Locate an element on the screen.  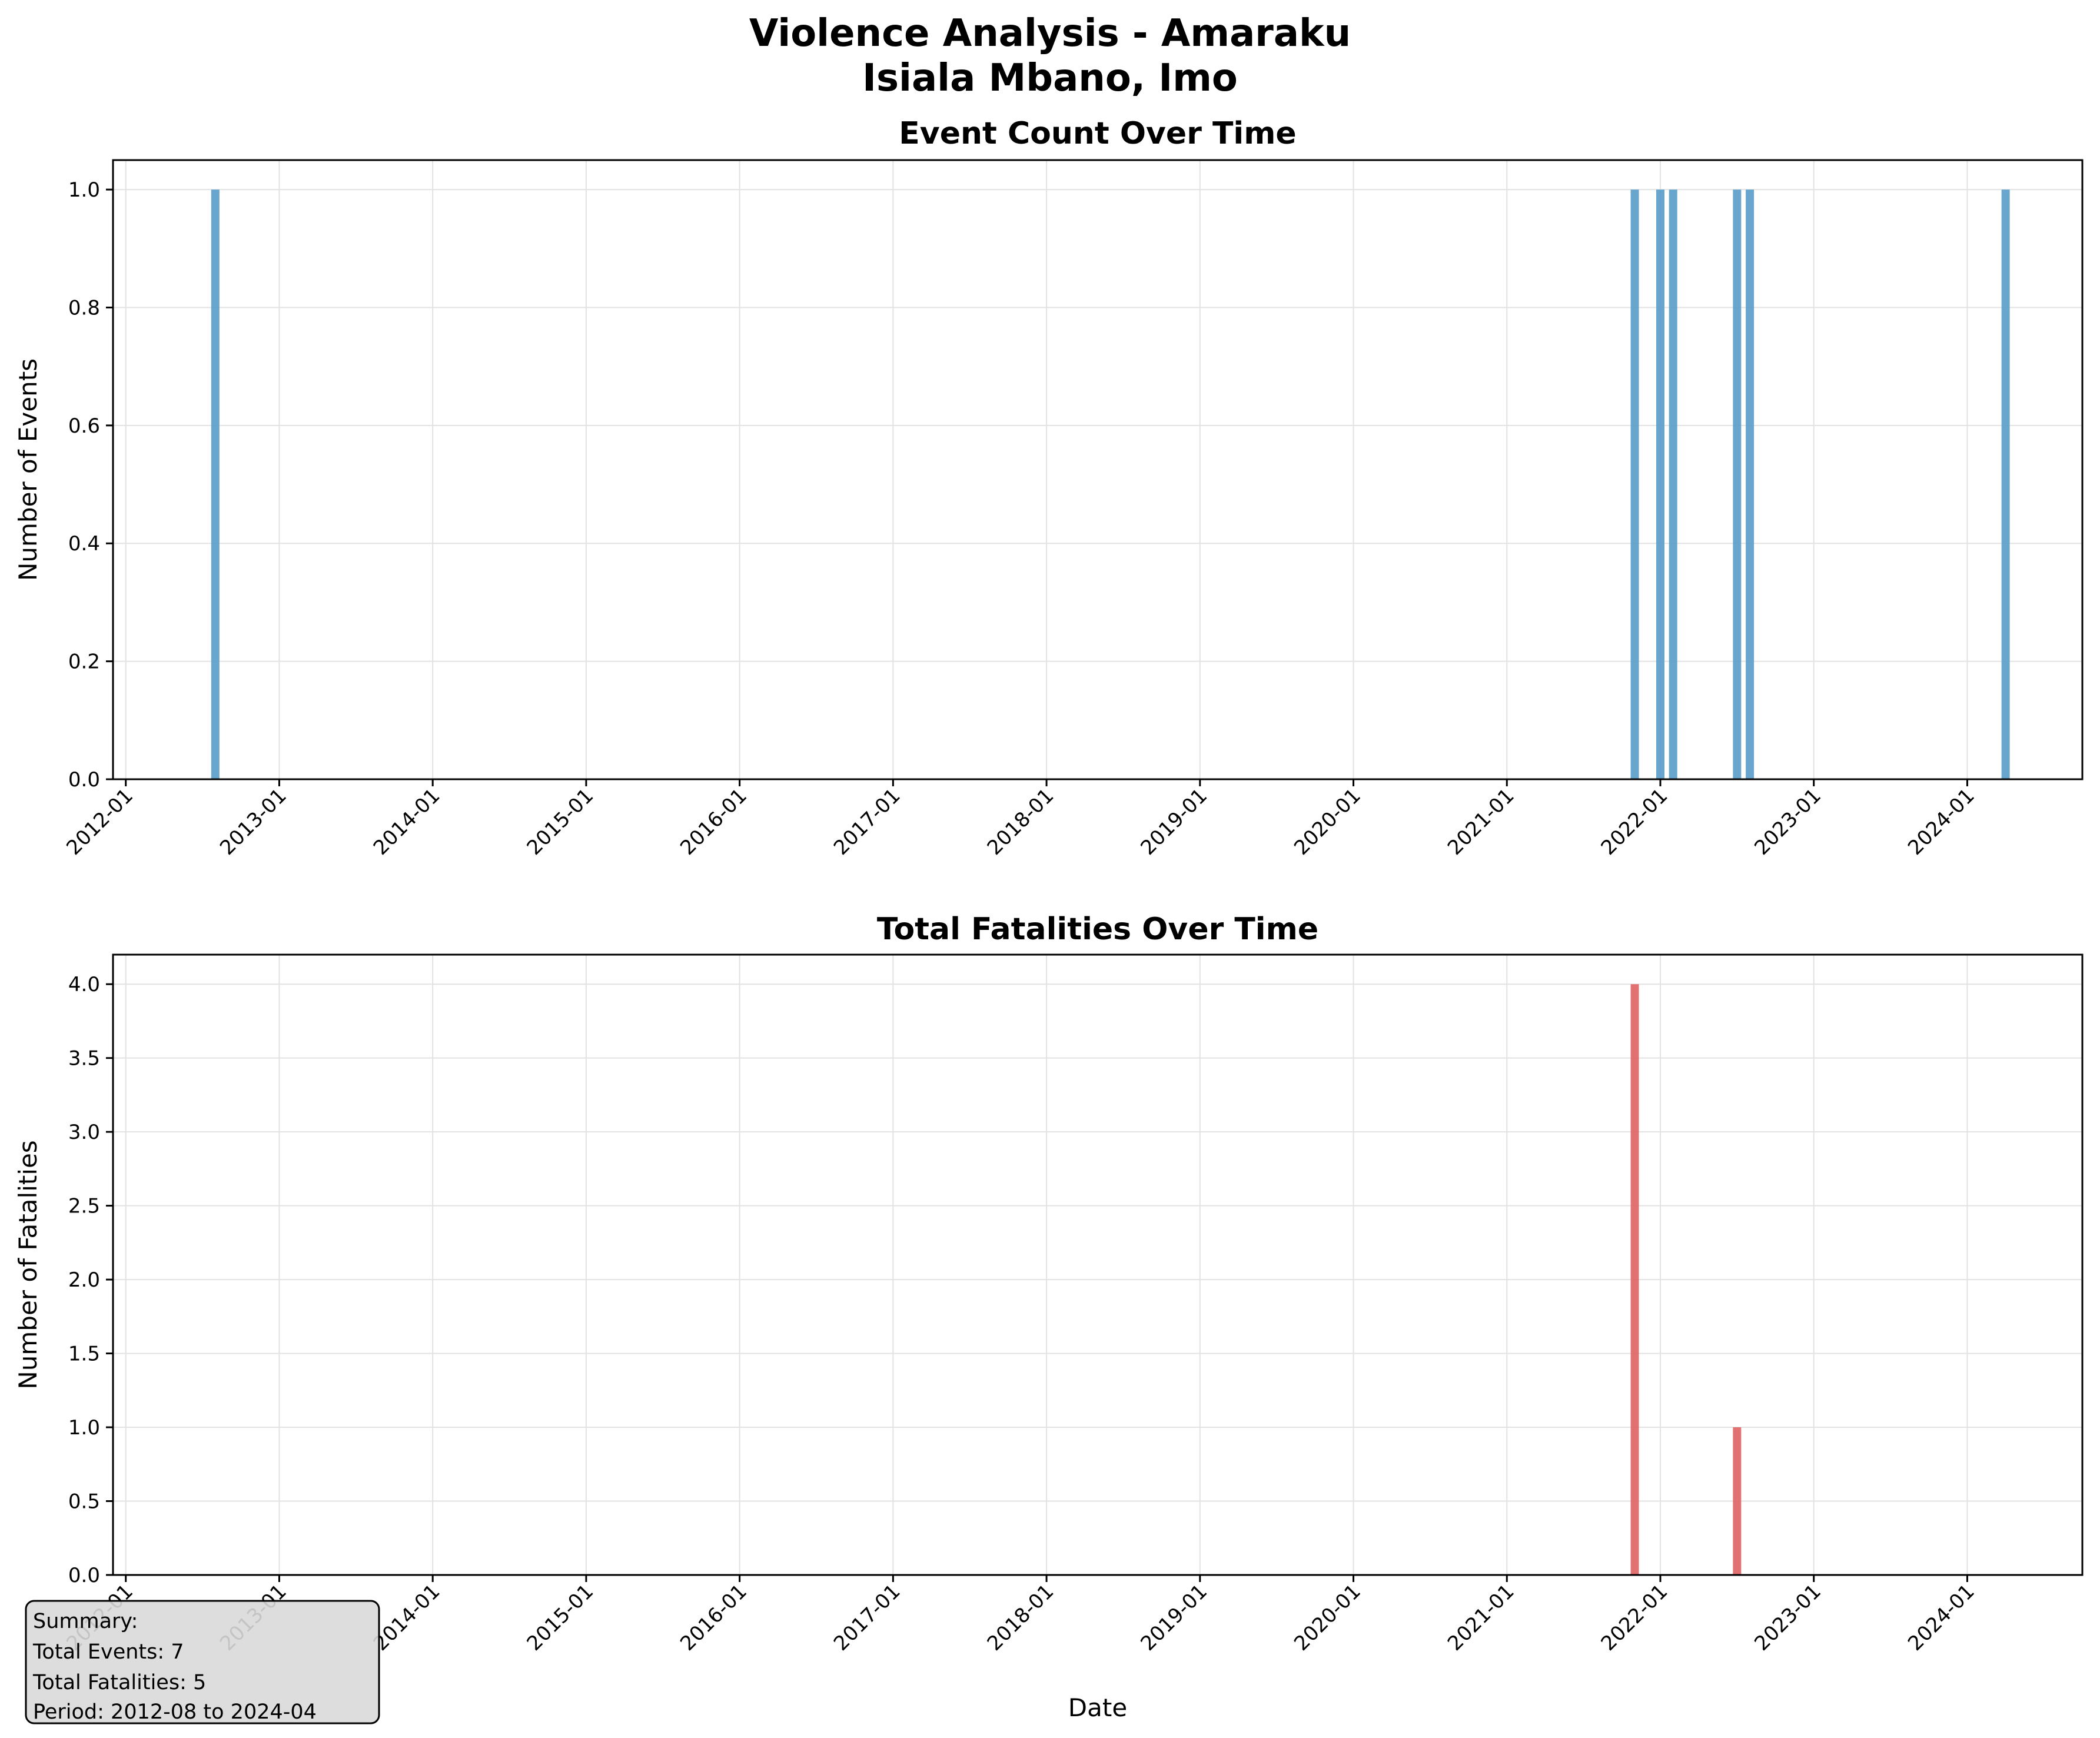
fatalities-chart-title: Total Fatalities Over Time is located at coordinates (1097, 929).